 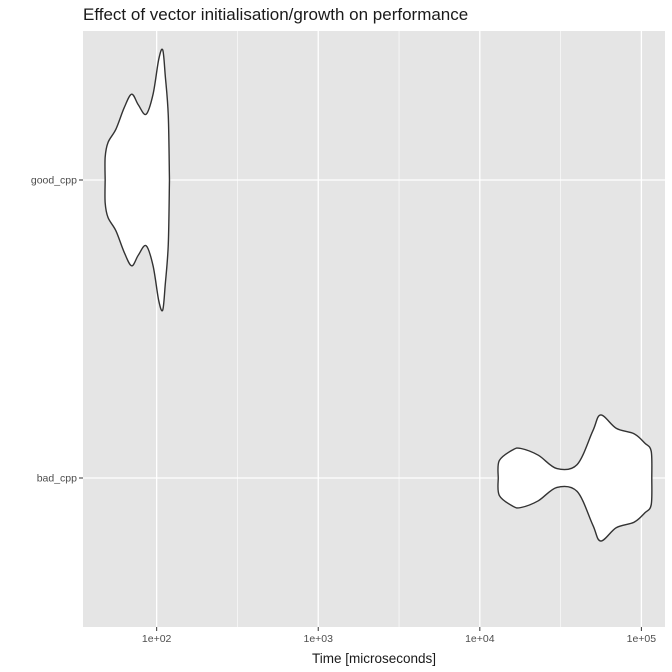 I want to click on x-tick-label: 1e+03, so click(x=318, y=639).